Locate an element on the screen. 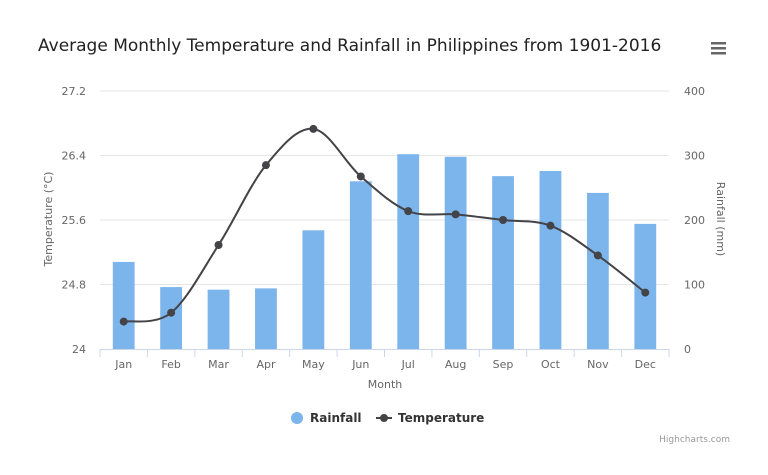  hamburger-menu-icon is located at coordinates (718, 43).